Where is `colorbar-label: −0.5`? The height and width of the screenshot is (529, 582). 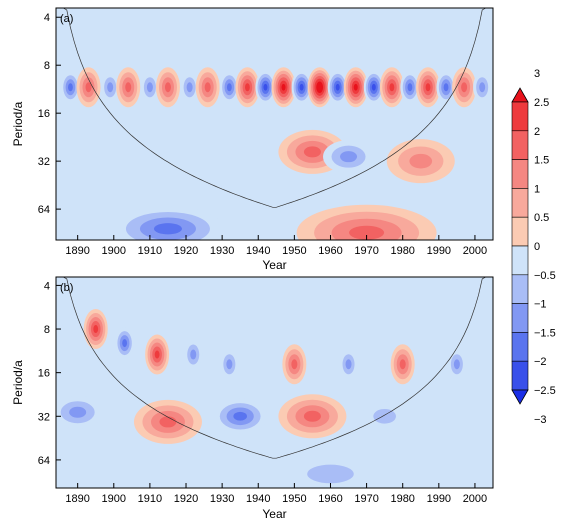
colorbar-label: −0.5 is located at coordinates (545, 276).